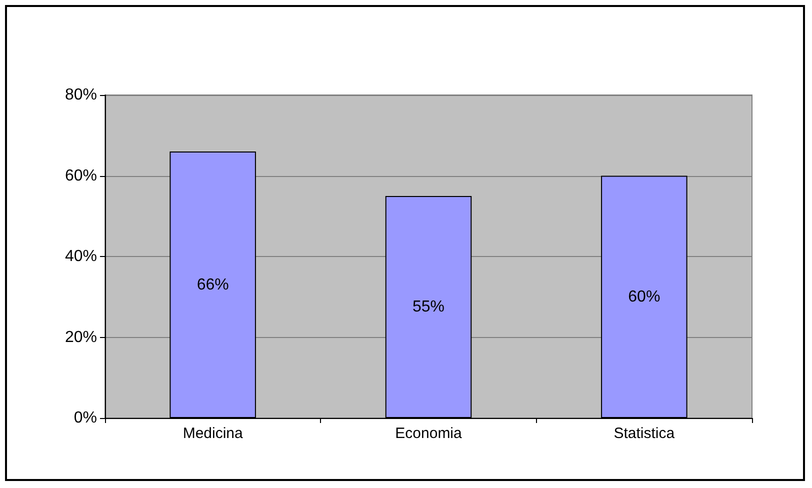  Describe the element at coordinates (80, 95) in the screenshot. I see `y-tick-label: 80%` at that location.